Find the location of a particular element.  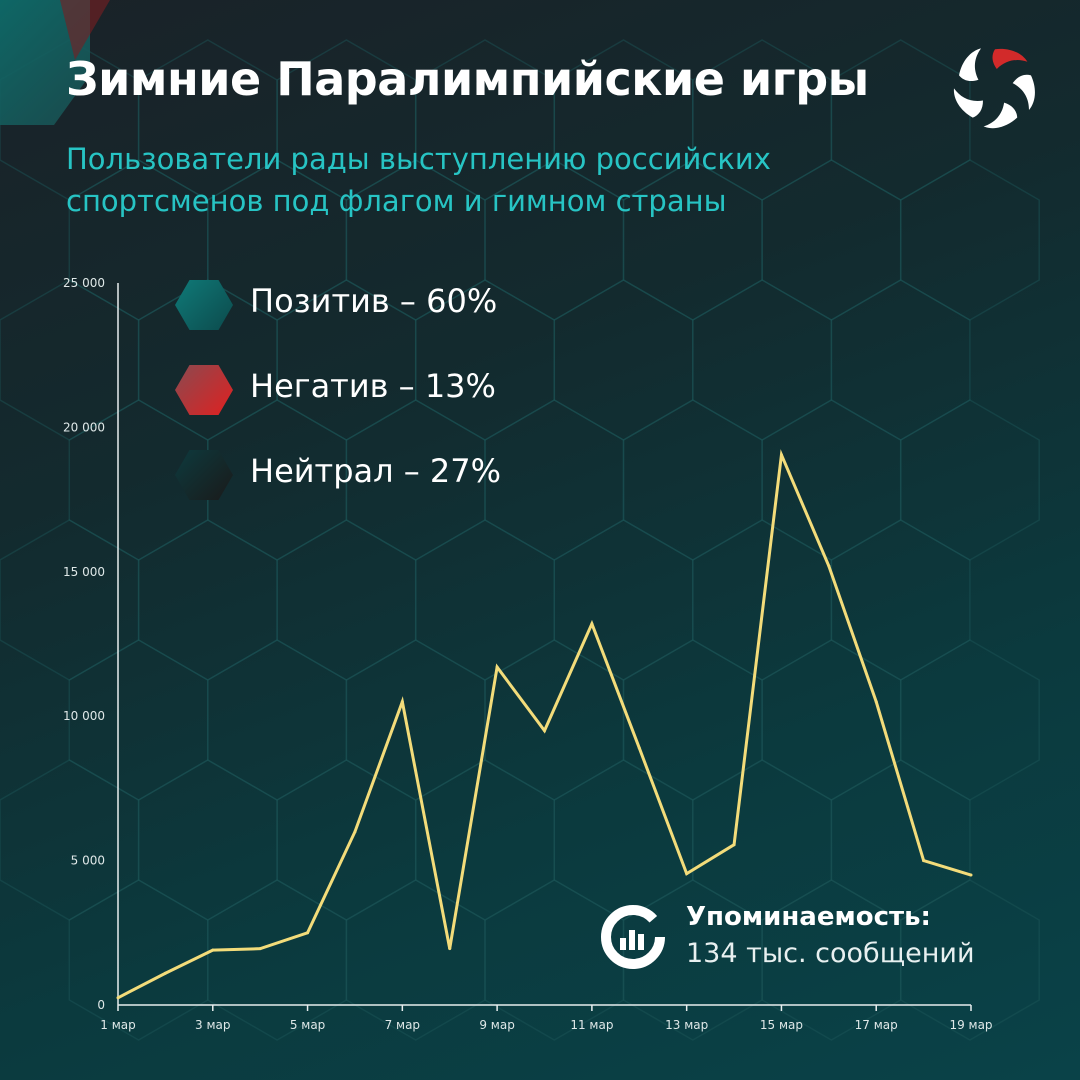

legend-label: Позитив – 60% is located at coordinates (374, 301).